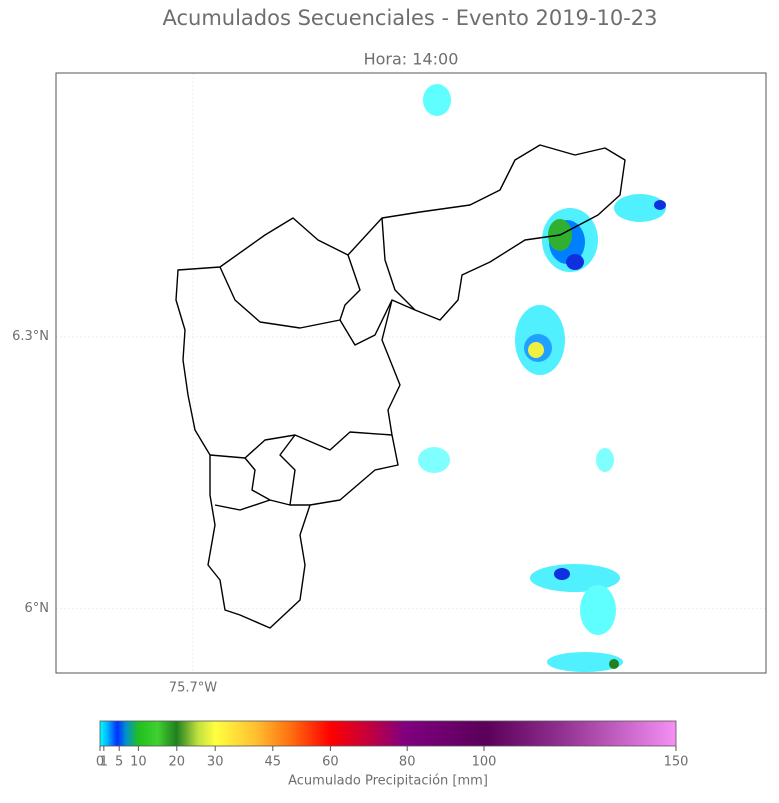 Image resolution: width=779 pixels, height=803 pixels. I want to click on colorbar, so click(388, 733).